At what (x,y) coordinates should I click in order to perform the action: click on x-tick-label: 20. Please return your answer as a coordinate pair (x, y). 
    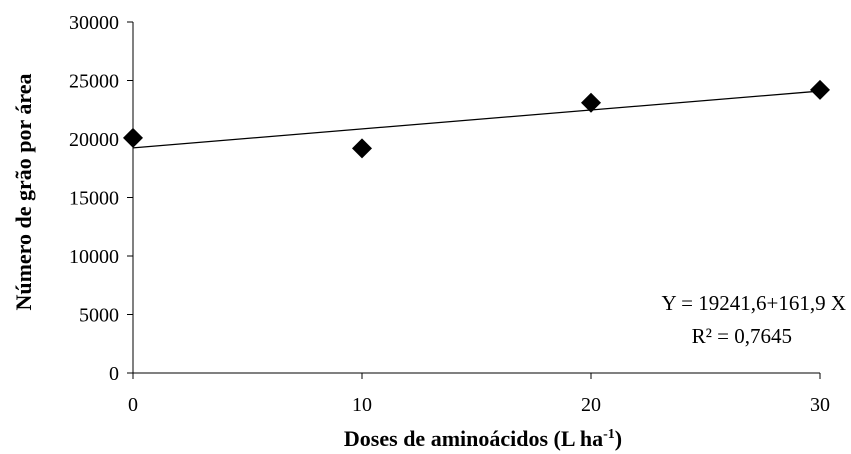
    Looking at the image, I should click on (591, 405).